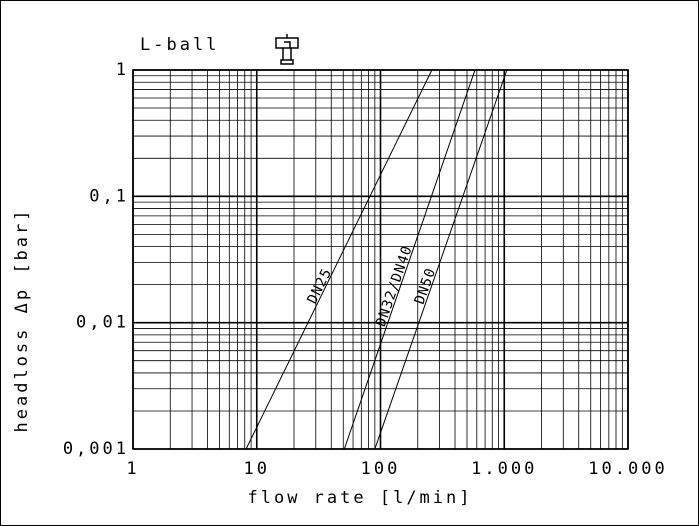 The height and width of the screenshot is (526, 699). Describe the element at coordinates (179, 45) in the screenshot. I see `chart-title: L-ball` at that location.